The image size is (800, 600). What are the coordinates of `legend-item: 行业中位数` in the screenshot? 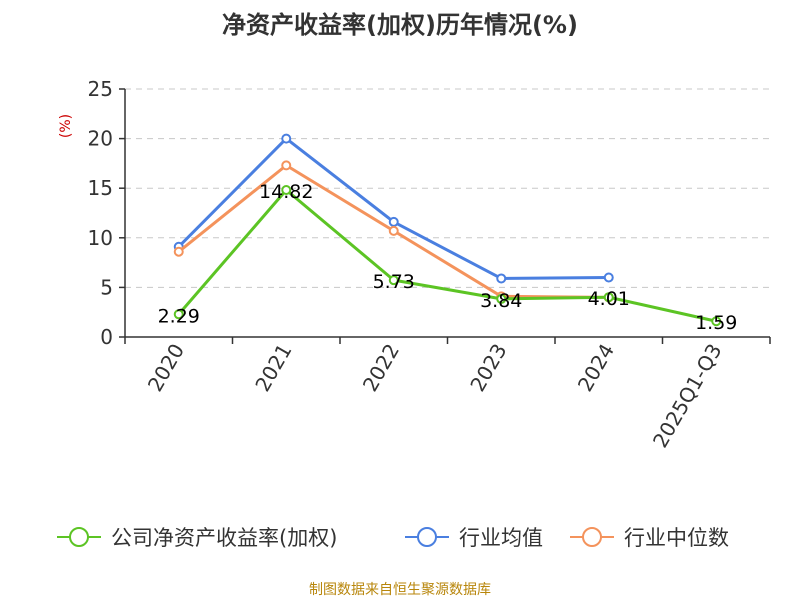 It's located at (649, 538).